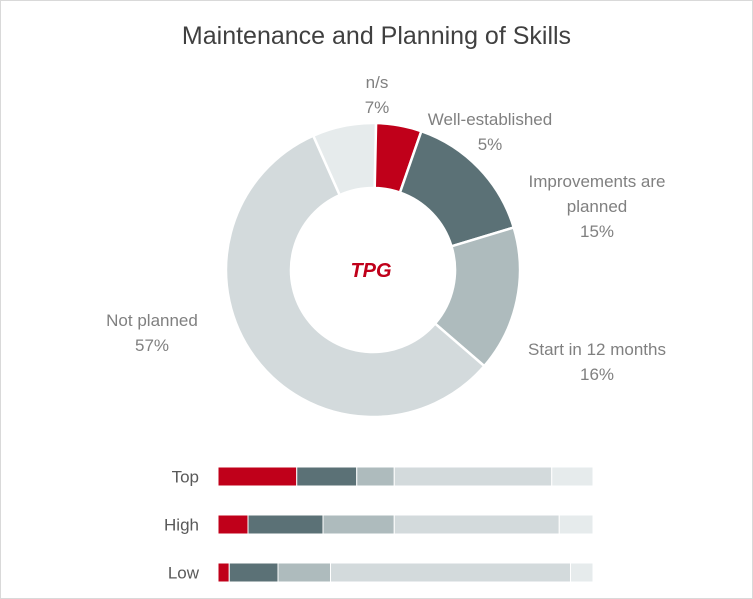  I want to click on bar-segment-low-start-in-12-months, so click(304, 572).